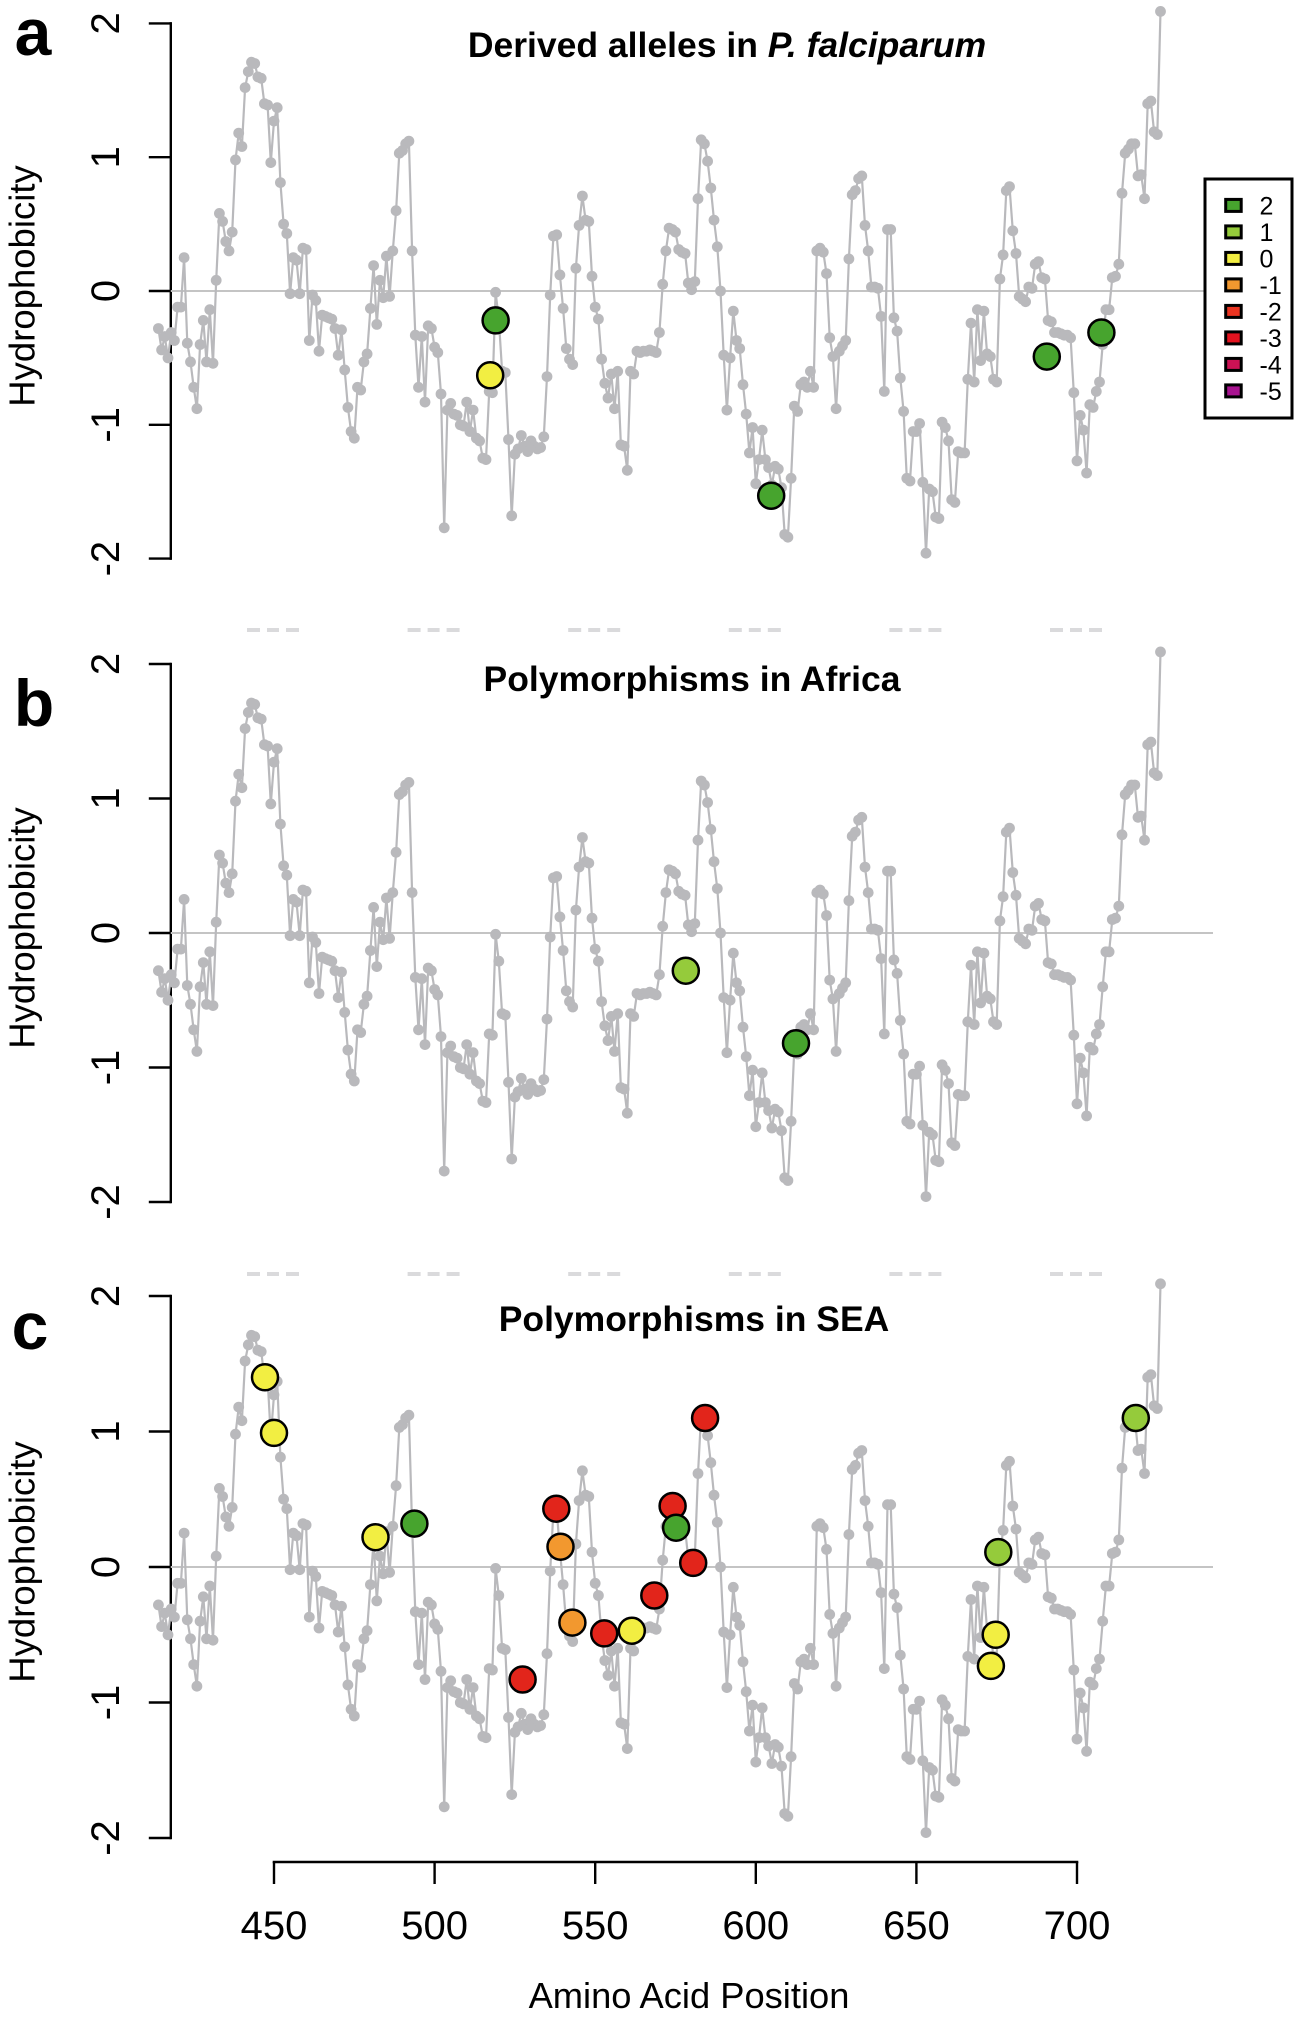 The height and width of the screenshot is (2038, 1299). Describe the element at coordinates (755, 1926) in the screenshot. I see `svg-text: 600` at that location.